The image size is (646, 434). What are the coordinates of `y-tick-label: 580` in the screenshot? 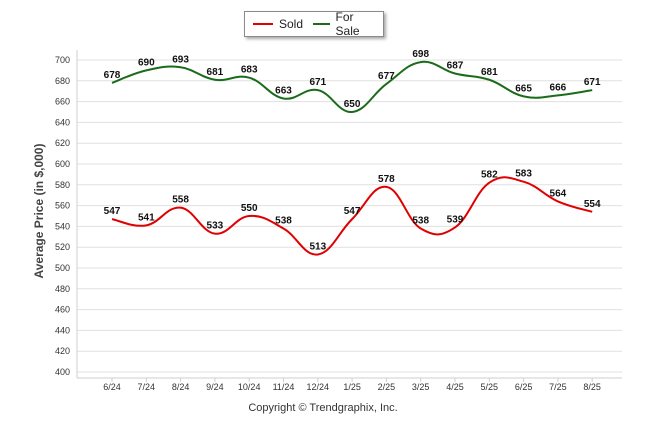 It's located at (62, 185).